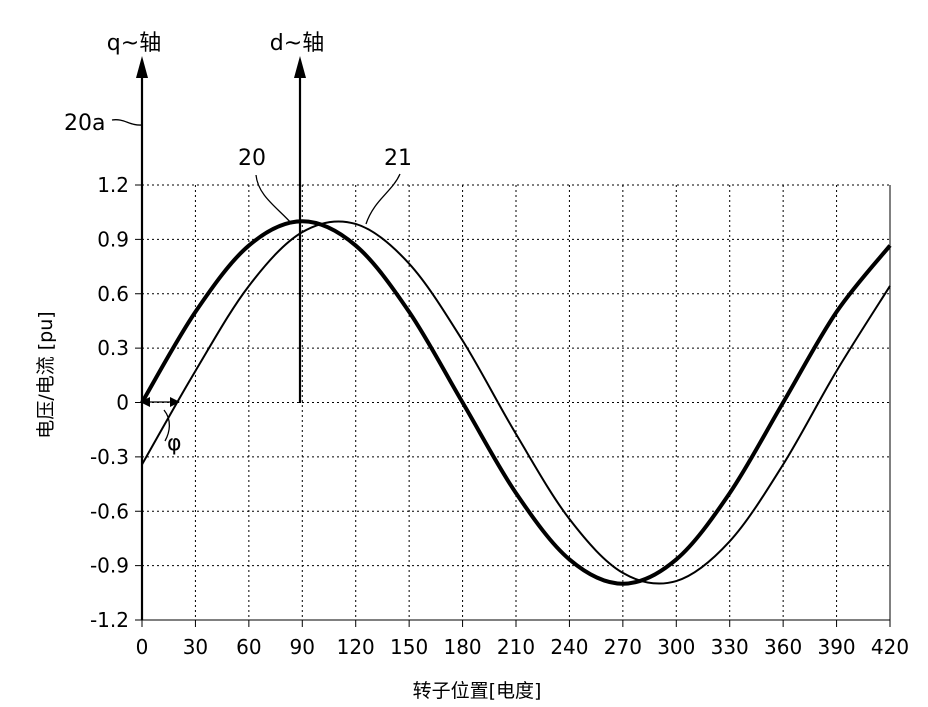 The width and height of the screenshot is (928, 707). What do you see at coordinates (113, 348) in the screenshot?
I see `y-tick-label-3: 0.3` at bounding box center [113, 348].